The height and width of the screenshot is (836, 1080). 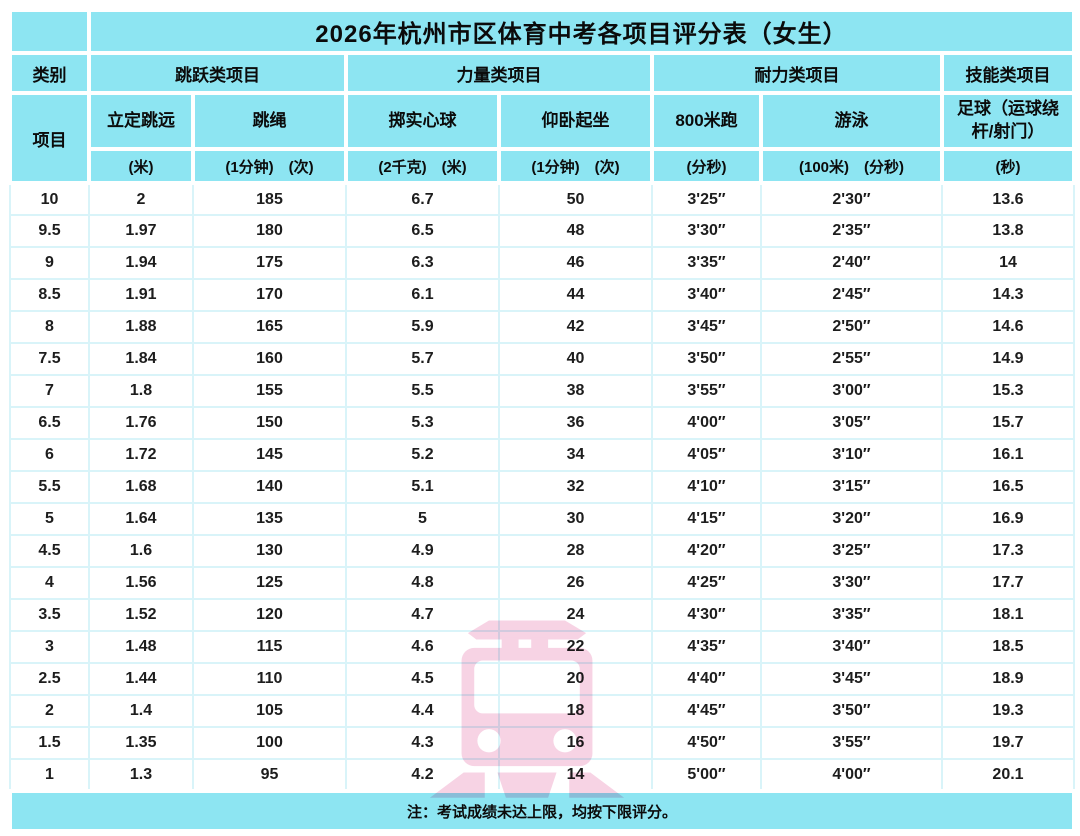 I want to click on unit-swim: (100米) (分秒), so click(x=851, y=166).